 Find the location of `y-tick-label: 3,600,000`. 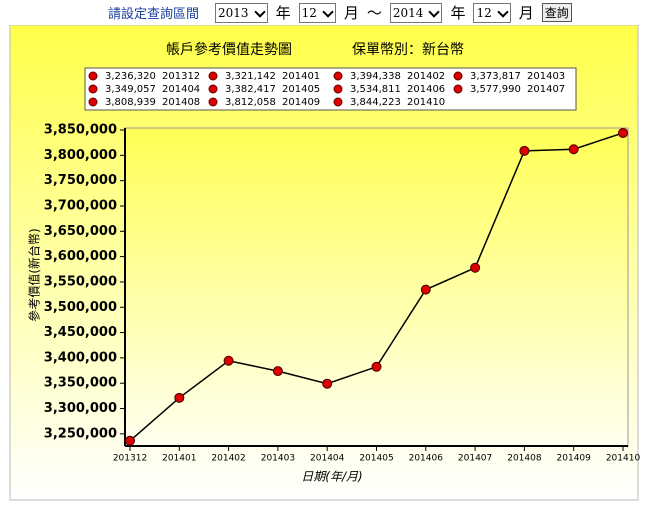

y-tick-label: 3,600,000 is located at coordinates (80, 256).